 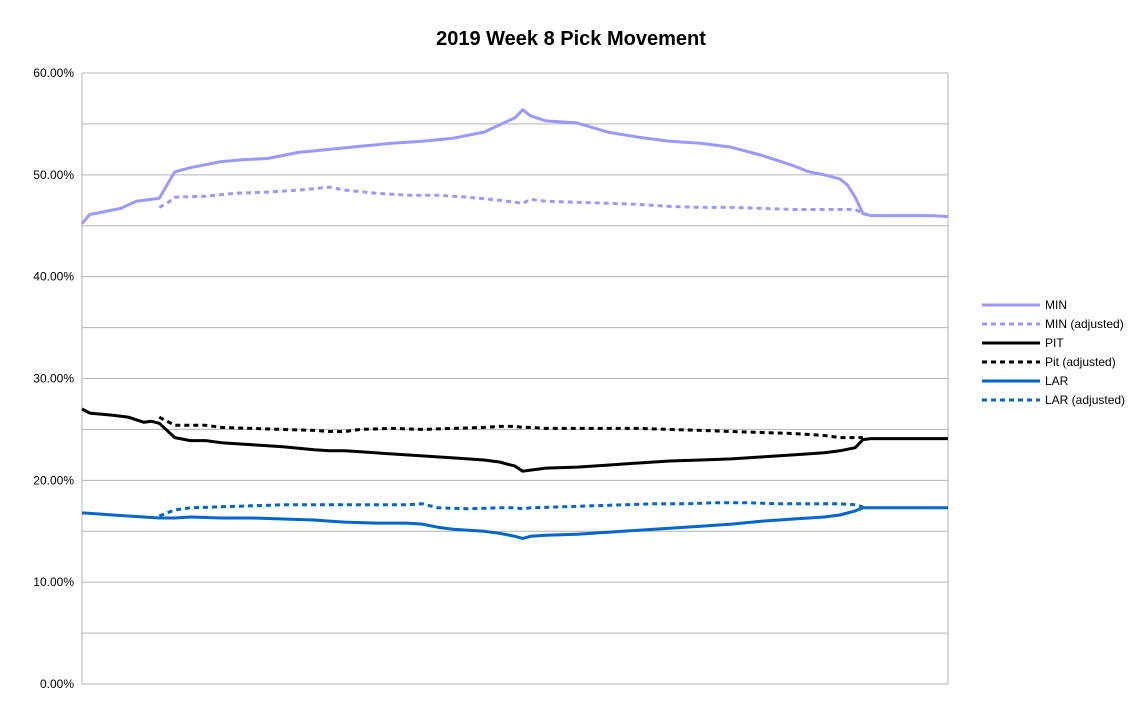 I want to click on y-tick-label: 60.00%, so click(x=53, y=73).